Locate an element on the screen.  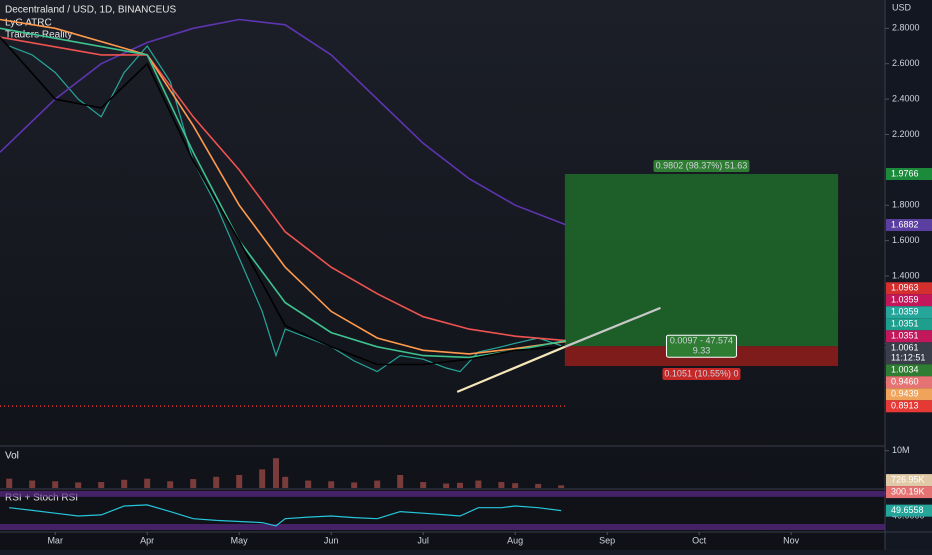
bar-countdown: 11:12:51 is located at coordinates (908, 358).